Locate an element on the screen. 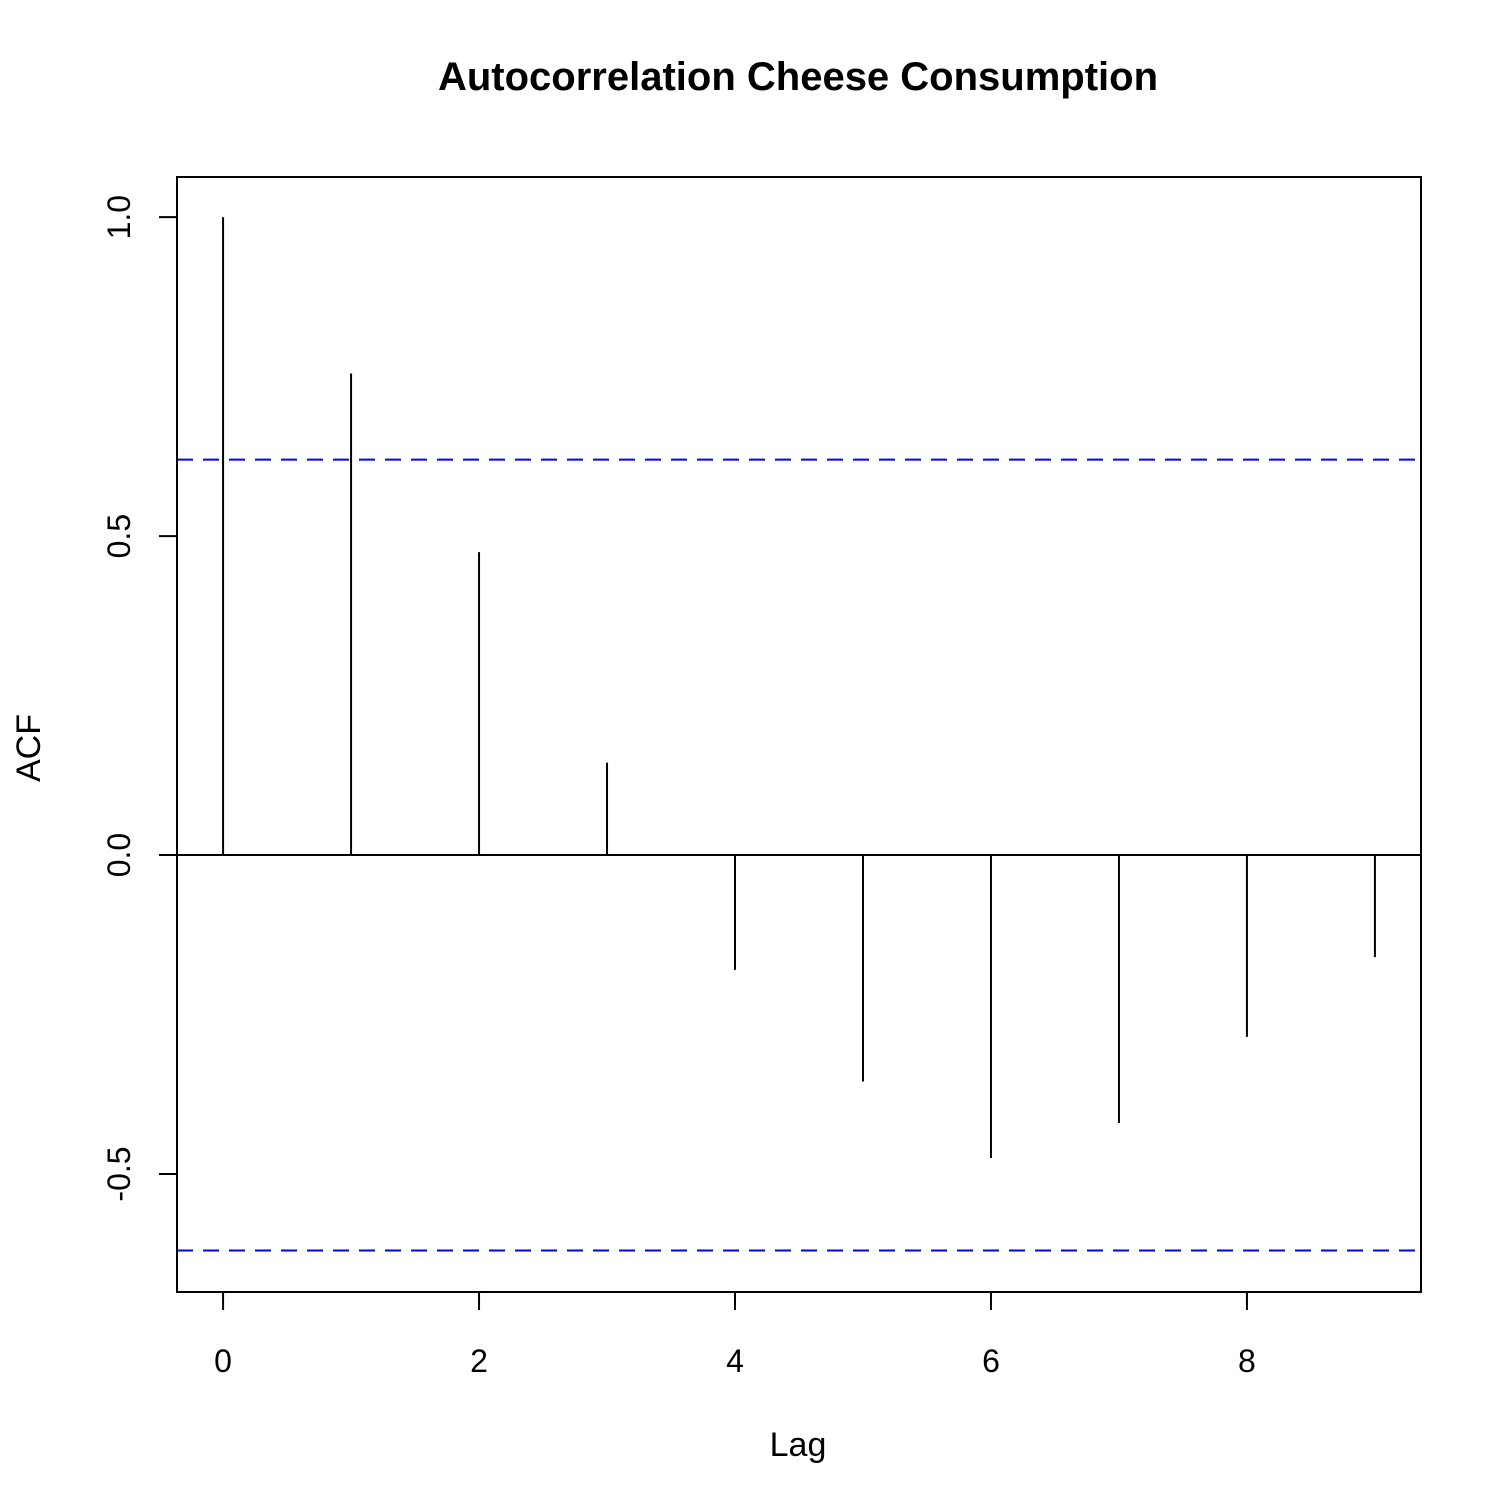 The width and height of the screenshot is (1512, 1512). y-tick-label: 0.5 is located at coordinates (119, 536).